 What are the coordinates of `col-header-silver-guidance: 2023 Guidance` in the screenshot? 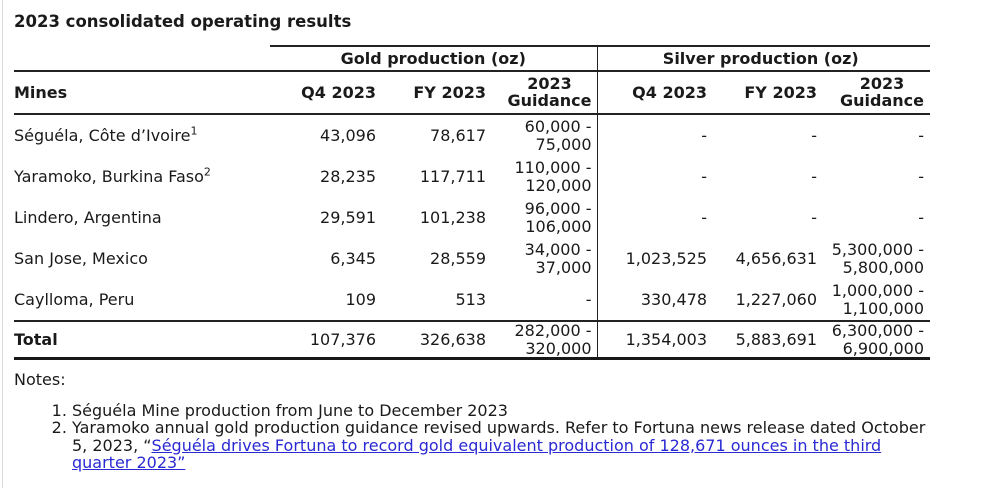 It's located at (876, 93).